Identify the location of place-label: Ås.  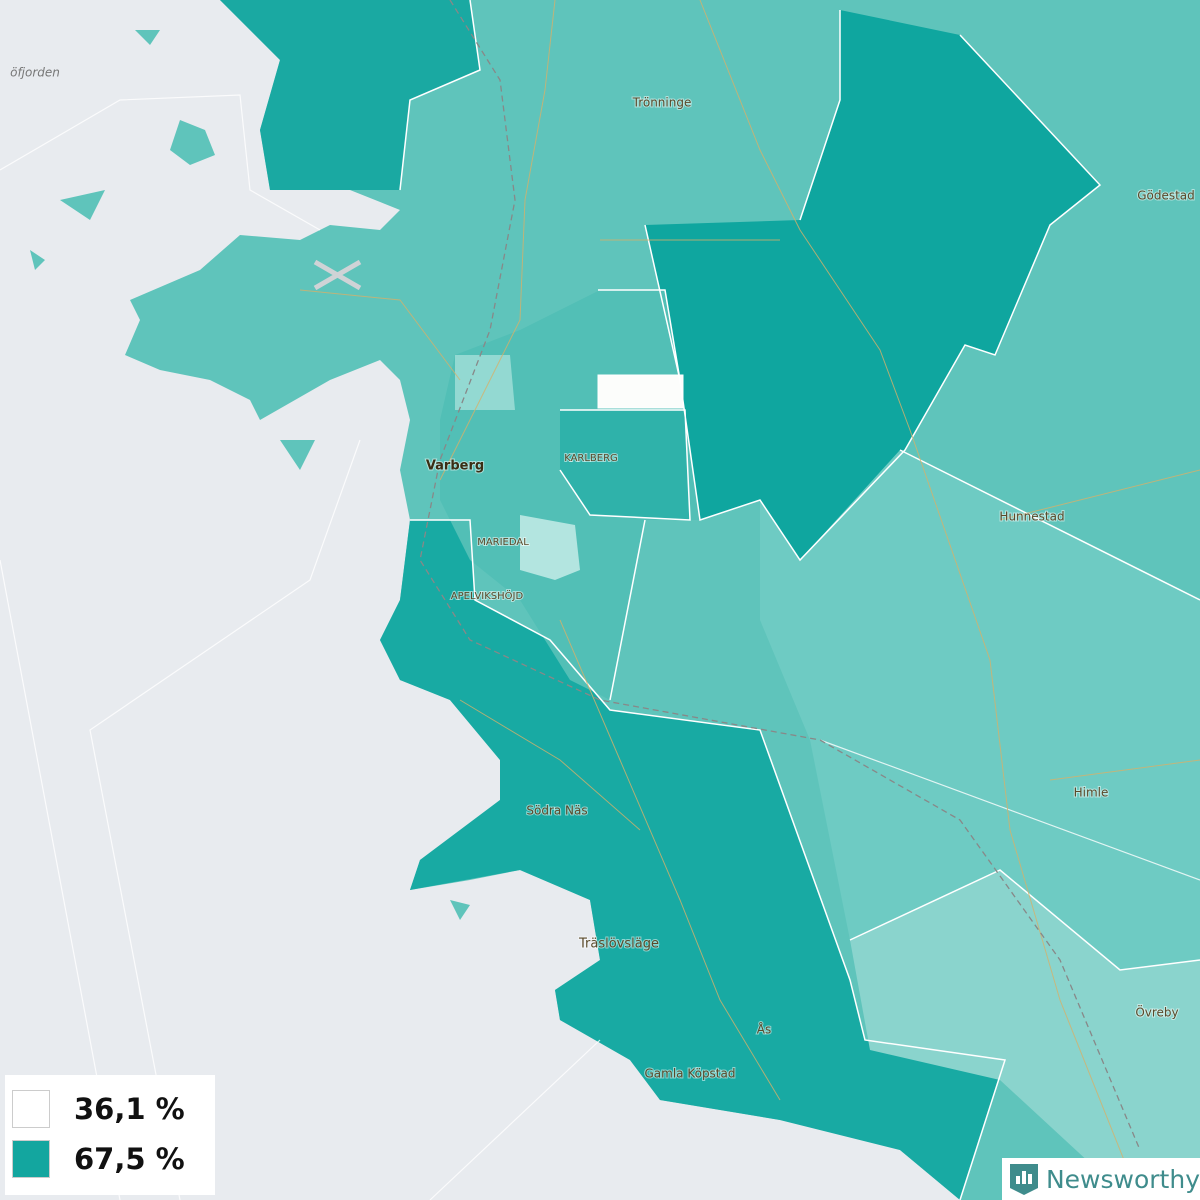
(764, 1029).